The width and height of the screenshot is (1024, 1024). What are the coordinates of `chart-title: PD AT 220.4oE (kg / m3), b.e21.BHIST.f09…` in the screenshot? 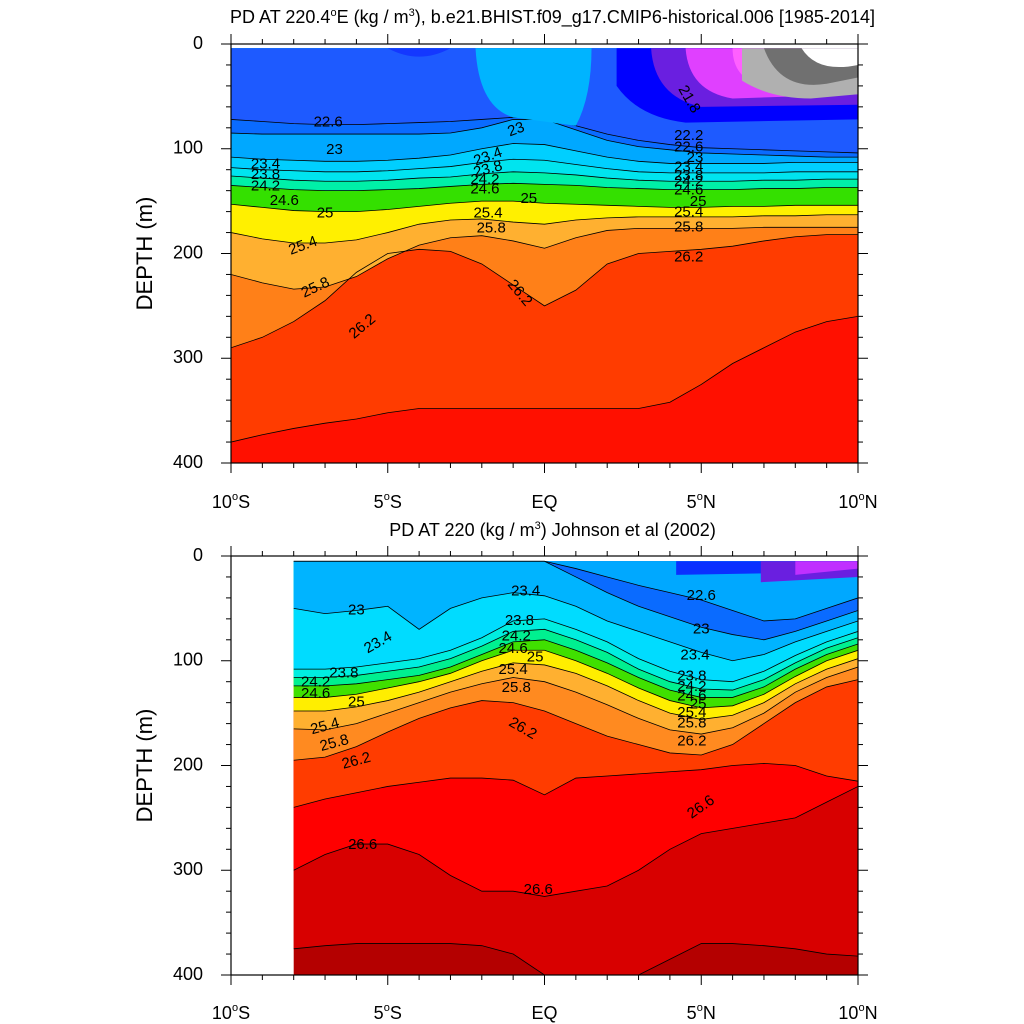 It's located at (552, 17).